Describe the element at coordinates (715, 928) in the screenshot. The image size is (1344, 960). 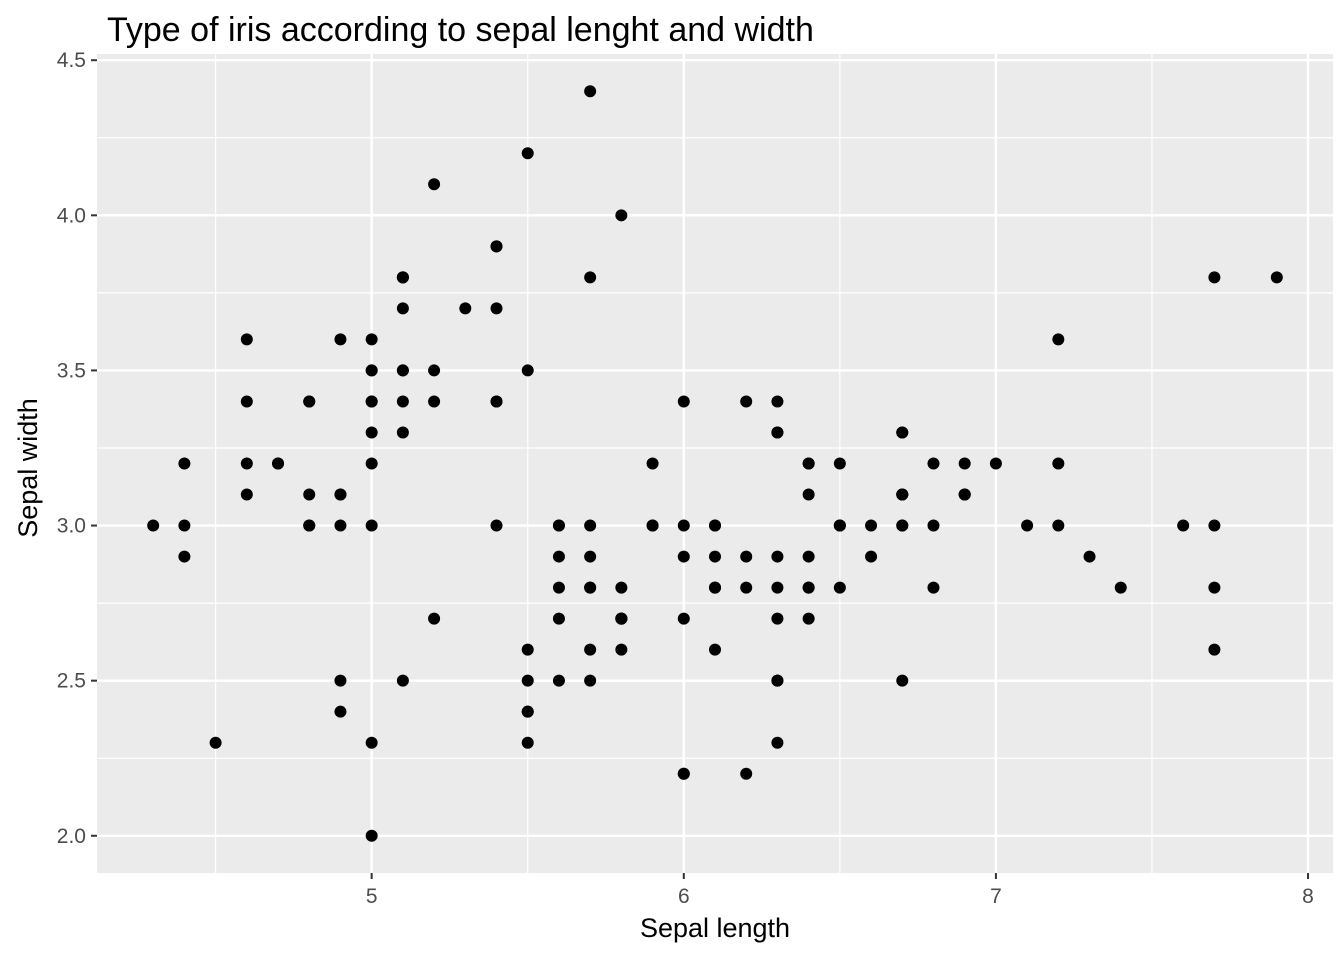
I see `x-axis-title: Sepal length` at that location.